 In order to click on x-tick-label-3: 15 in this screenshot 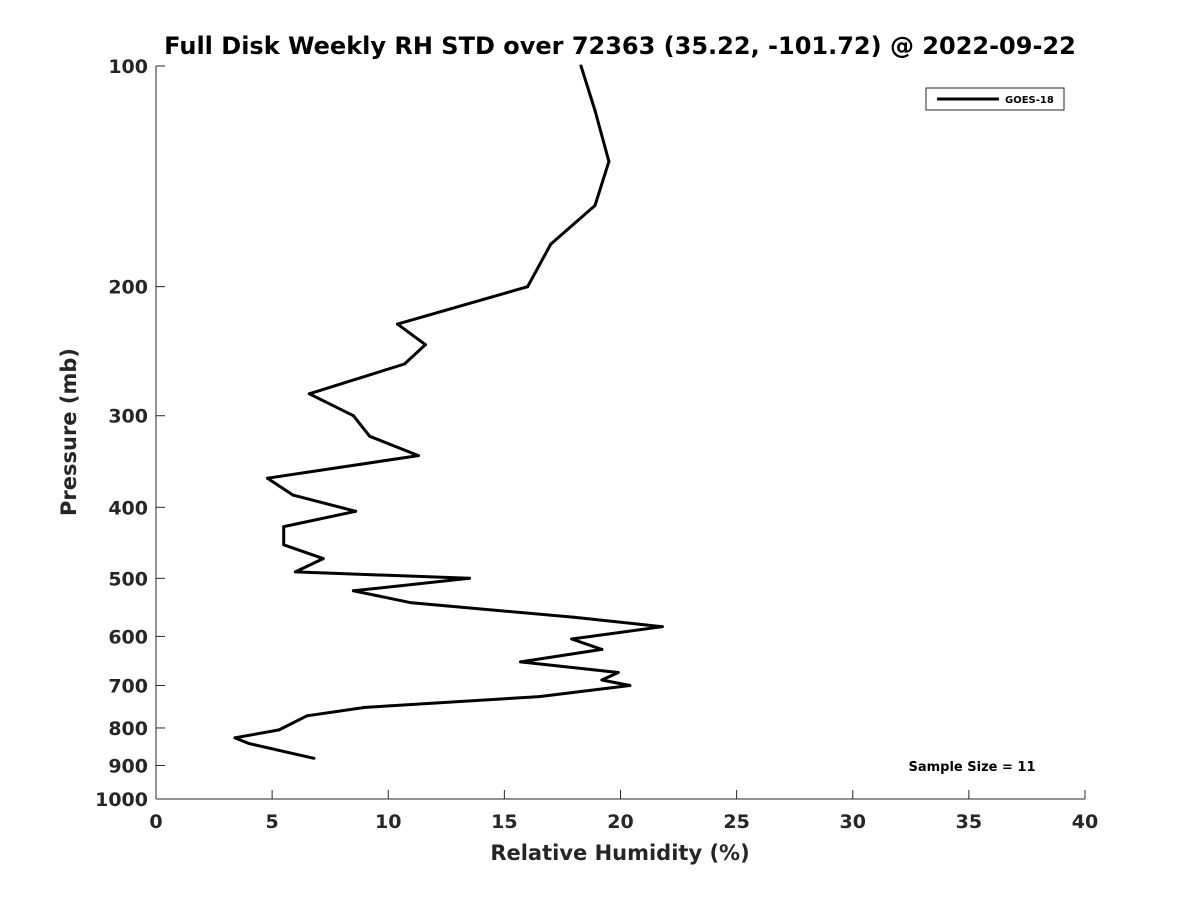, I will do `click(504, 822)`.